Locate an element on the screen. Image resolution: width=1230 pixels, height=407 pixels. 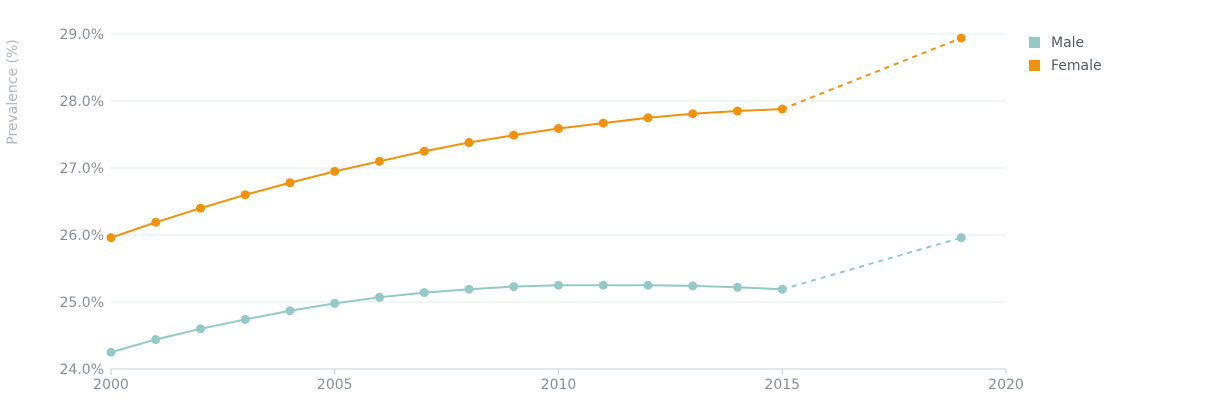
x-tick-label: 2000 is located at coordinates (111, 385).